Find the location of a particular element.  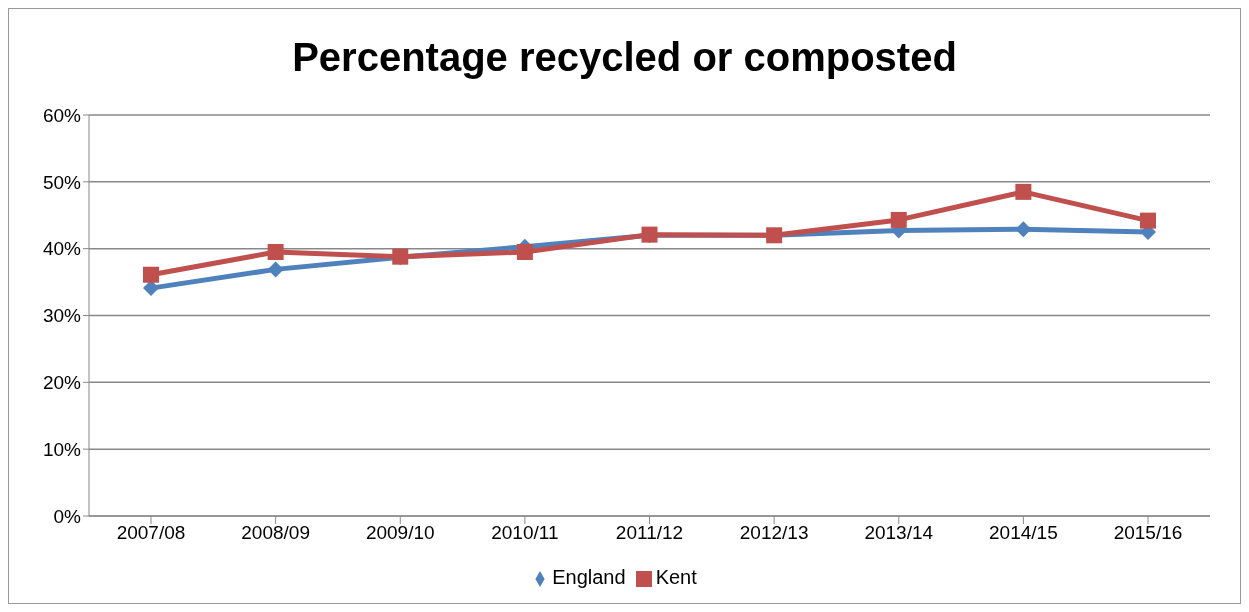

y-tick-label: 20% is located at coordinates (62, 383).